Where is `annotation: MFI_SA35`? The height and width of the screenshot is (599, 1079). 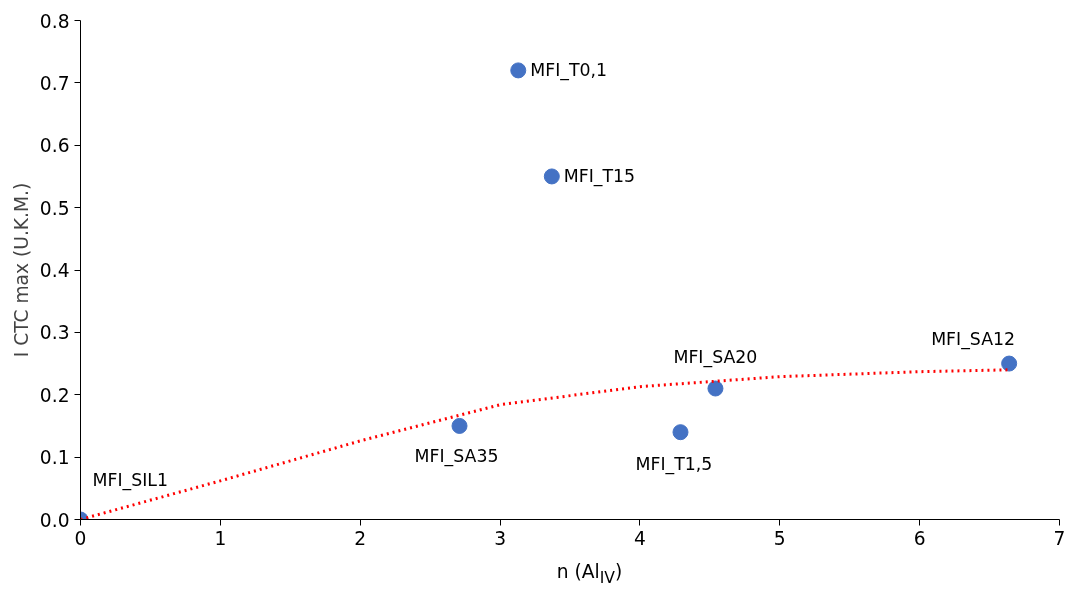 annotation: MFI_SA35 is located at coordinates (456, 456).